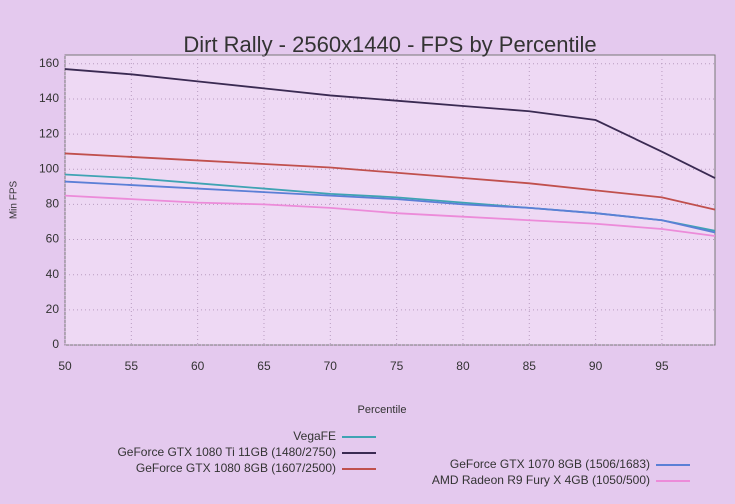 The height and width of the screenshot is (504, 735). What do you see at coordinates (264, 366) in the screenshot?
I see `x-tick-label: 65` at bounding box center [264, 366].